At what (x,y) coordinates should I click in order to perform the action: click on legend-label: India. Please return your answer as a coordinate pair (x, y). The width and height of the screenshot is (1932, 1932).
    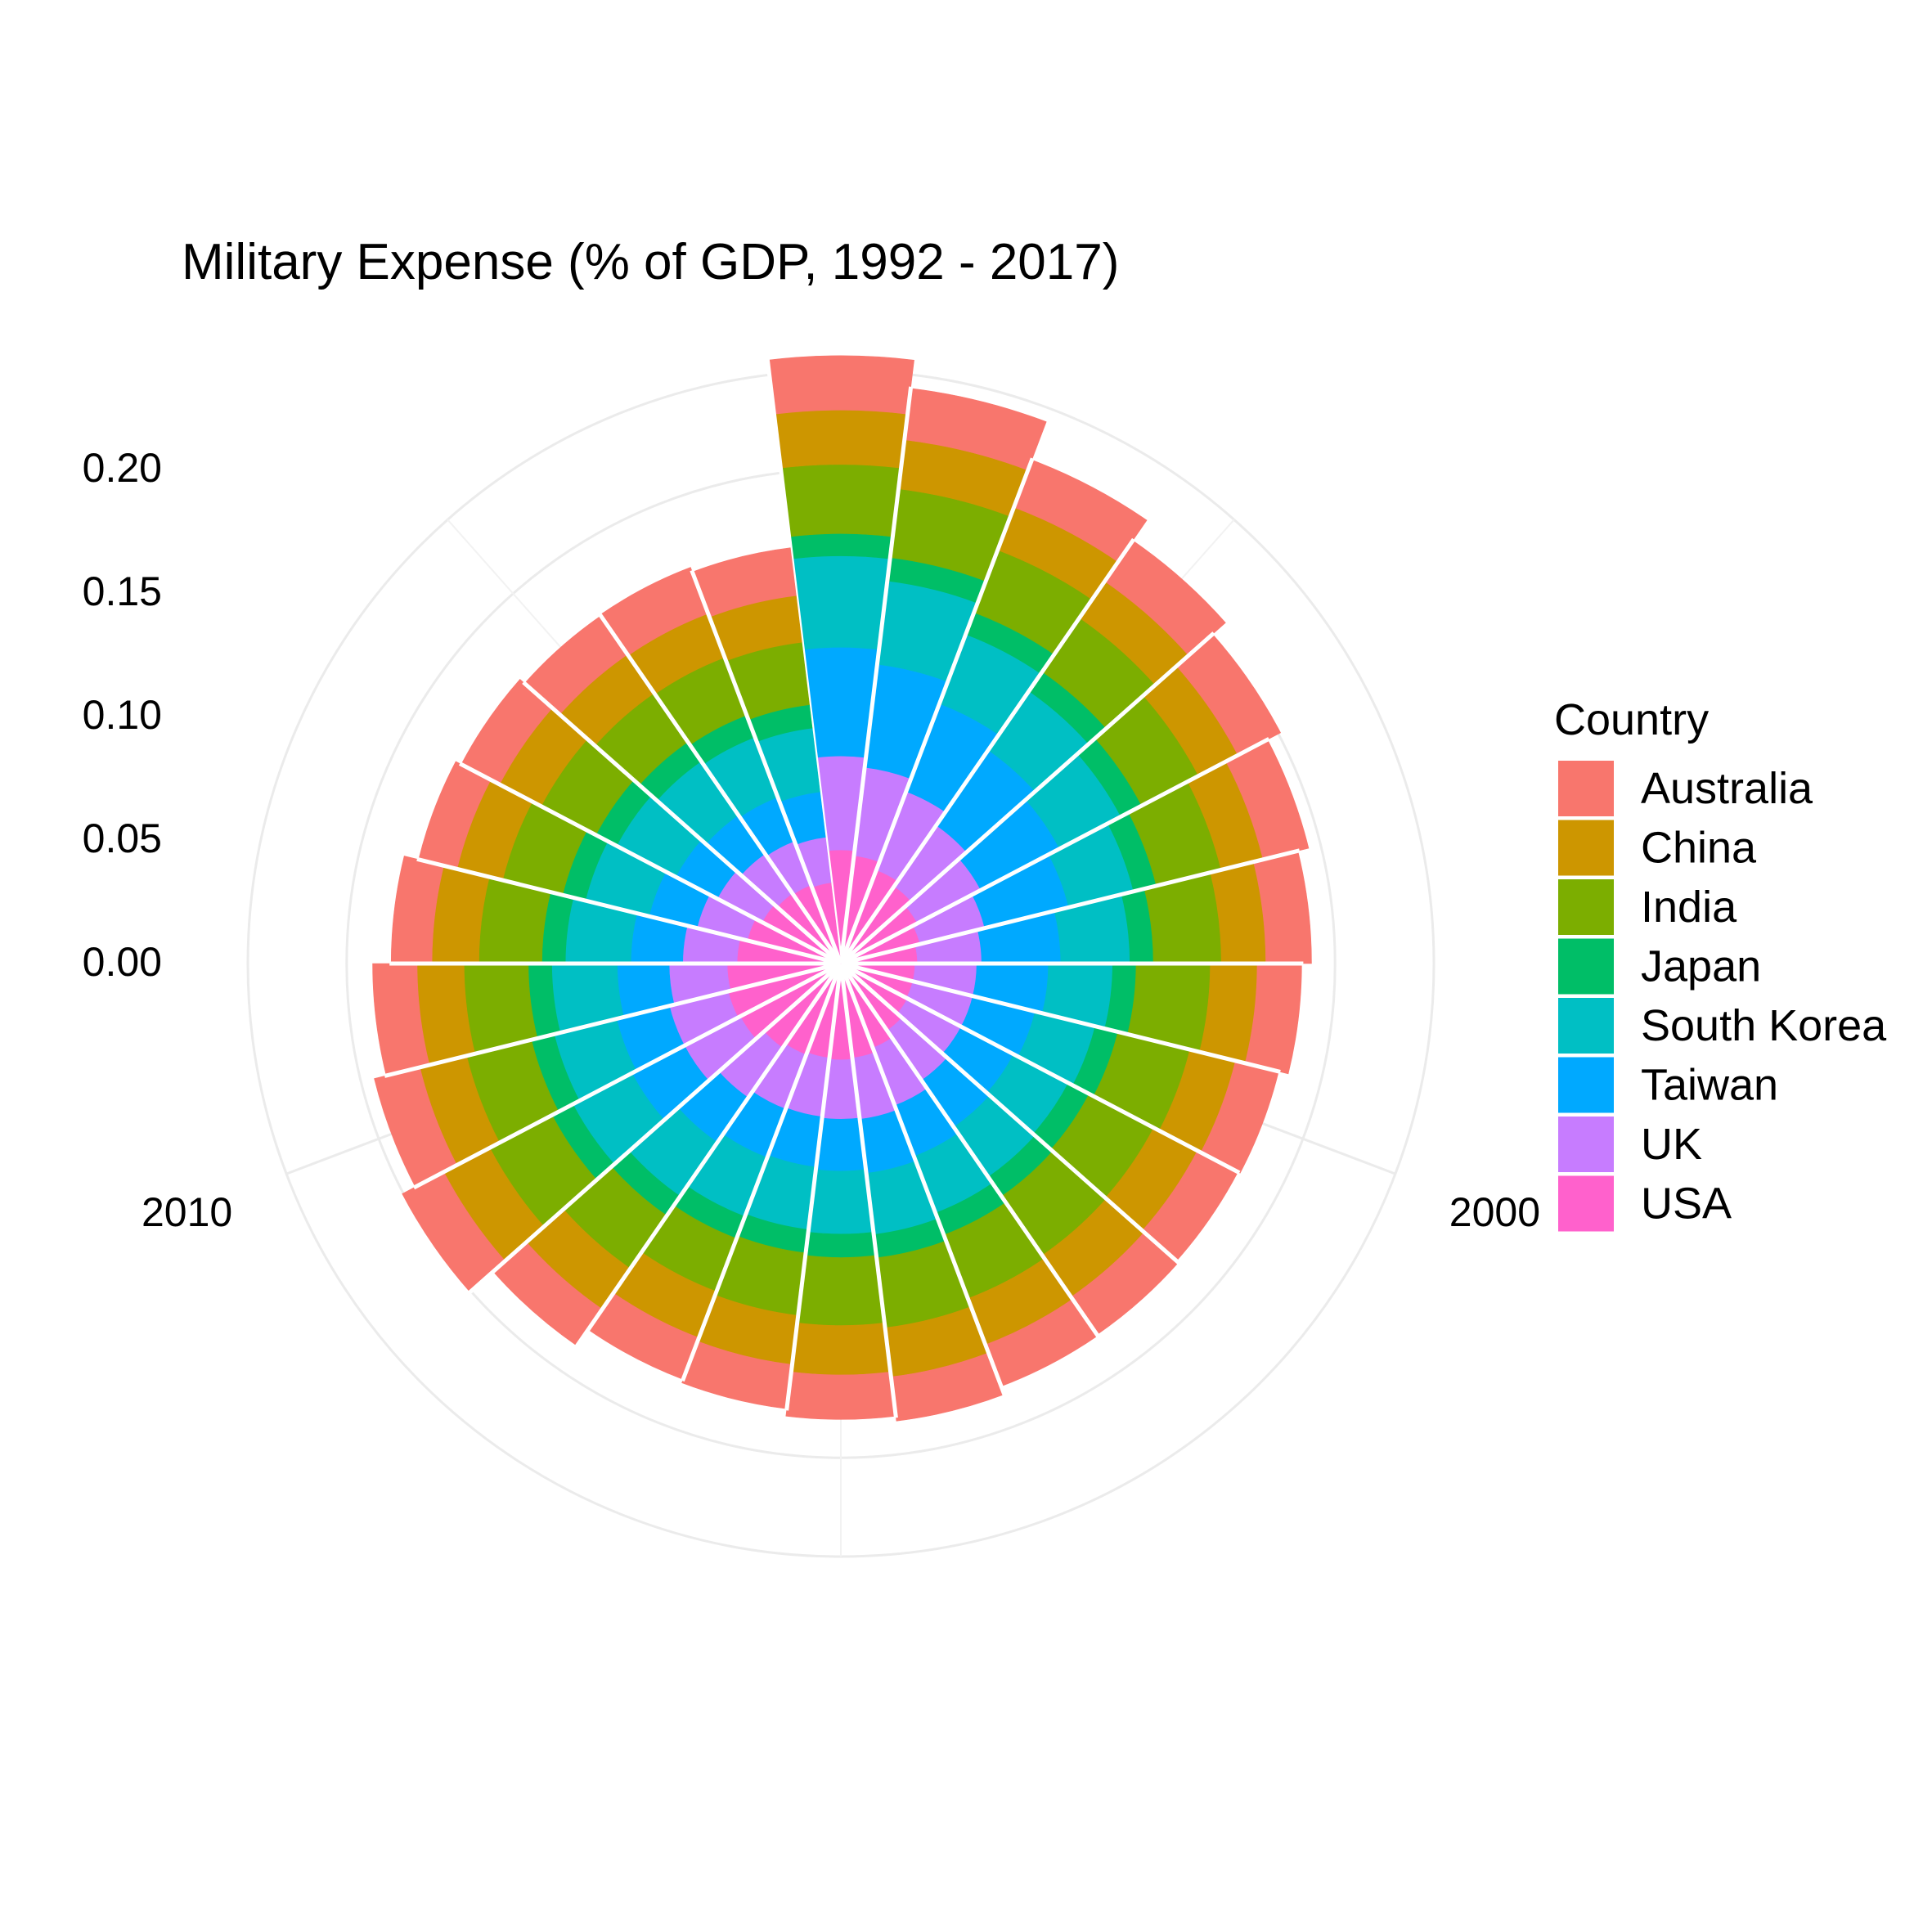
    Looking at the image, I should click on (1689, 908).